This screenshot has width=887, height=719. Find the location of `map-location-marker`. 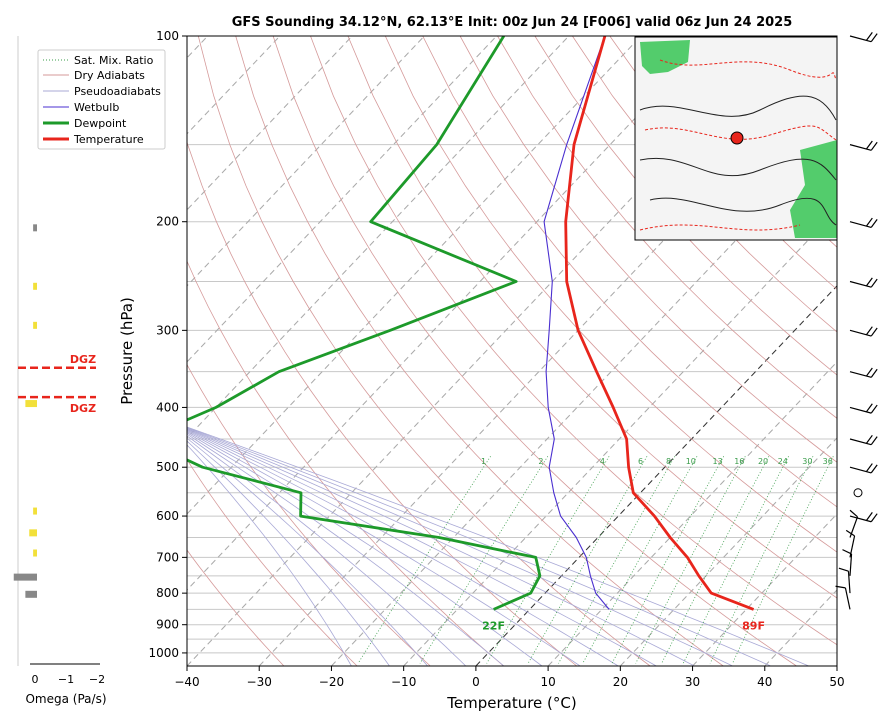

map-location-marker is located at coordinates (737, 138).